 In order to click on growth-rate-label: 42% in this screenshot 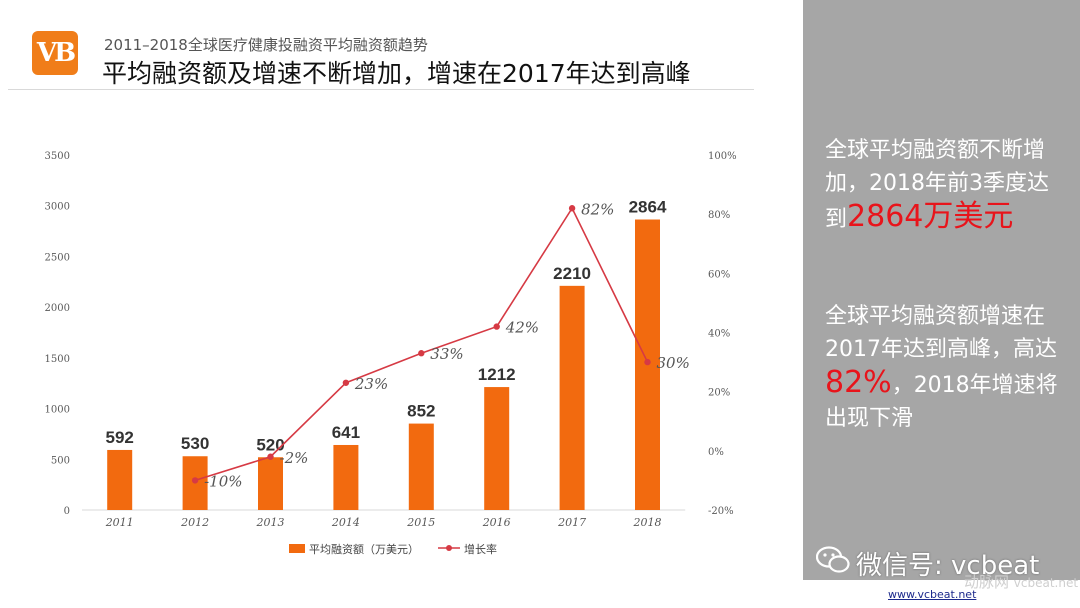, I will do `click(522, 328)`.